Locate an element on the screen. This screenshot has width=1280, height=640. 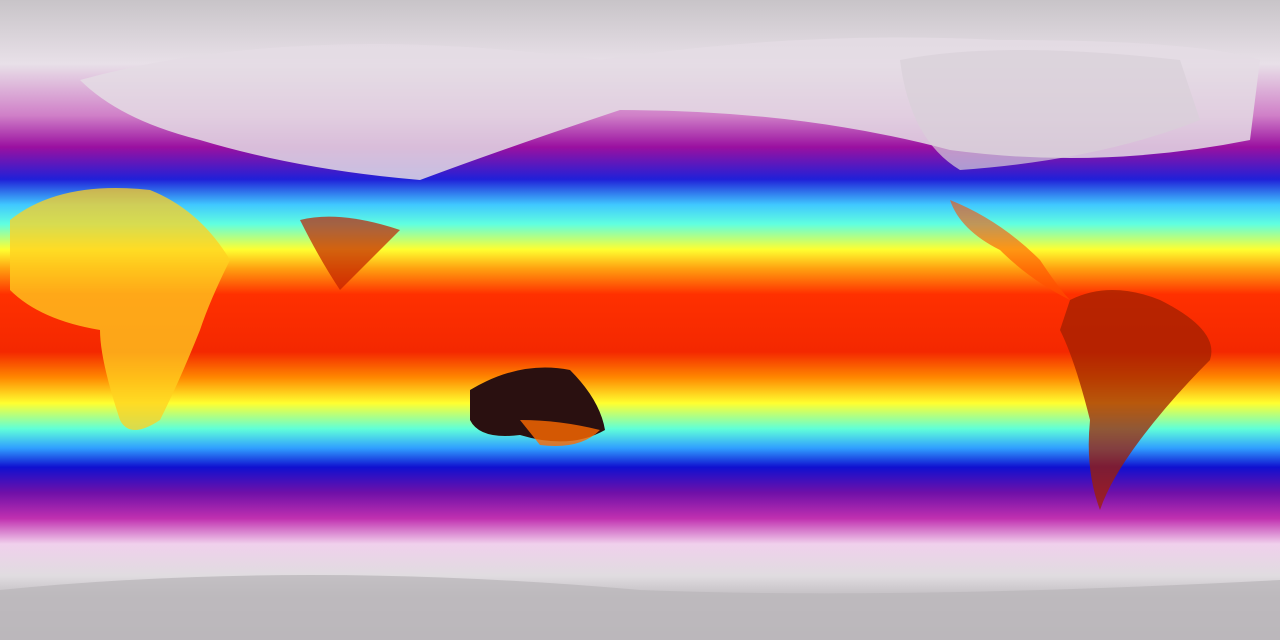
central-america-land is located at coordinates (1010, 250).